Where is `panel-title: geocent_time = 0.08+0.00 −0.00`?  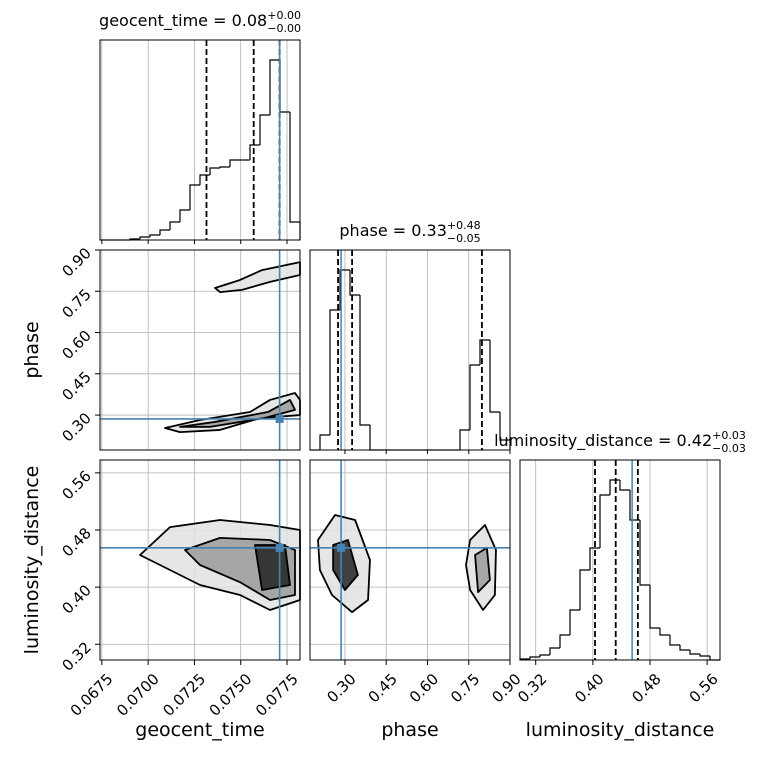
panel-title: geocent_time = 0.08+0.00 −0.00 is located at coordinates (200, 22).